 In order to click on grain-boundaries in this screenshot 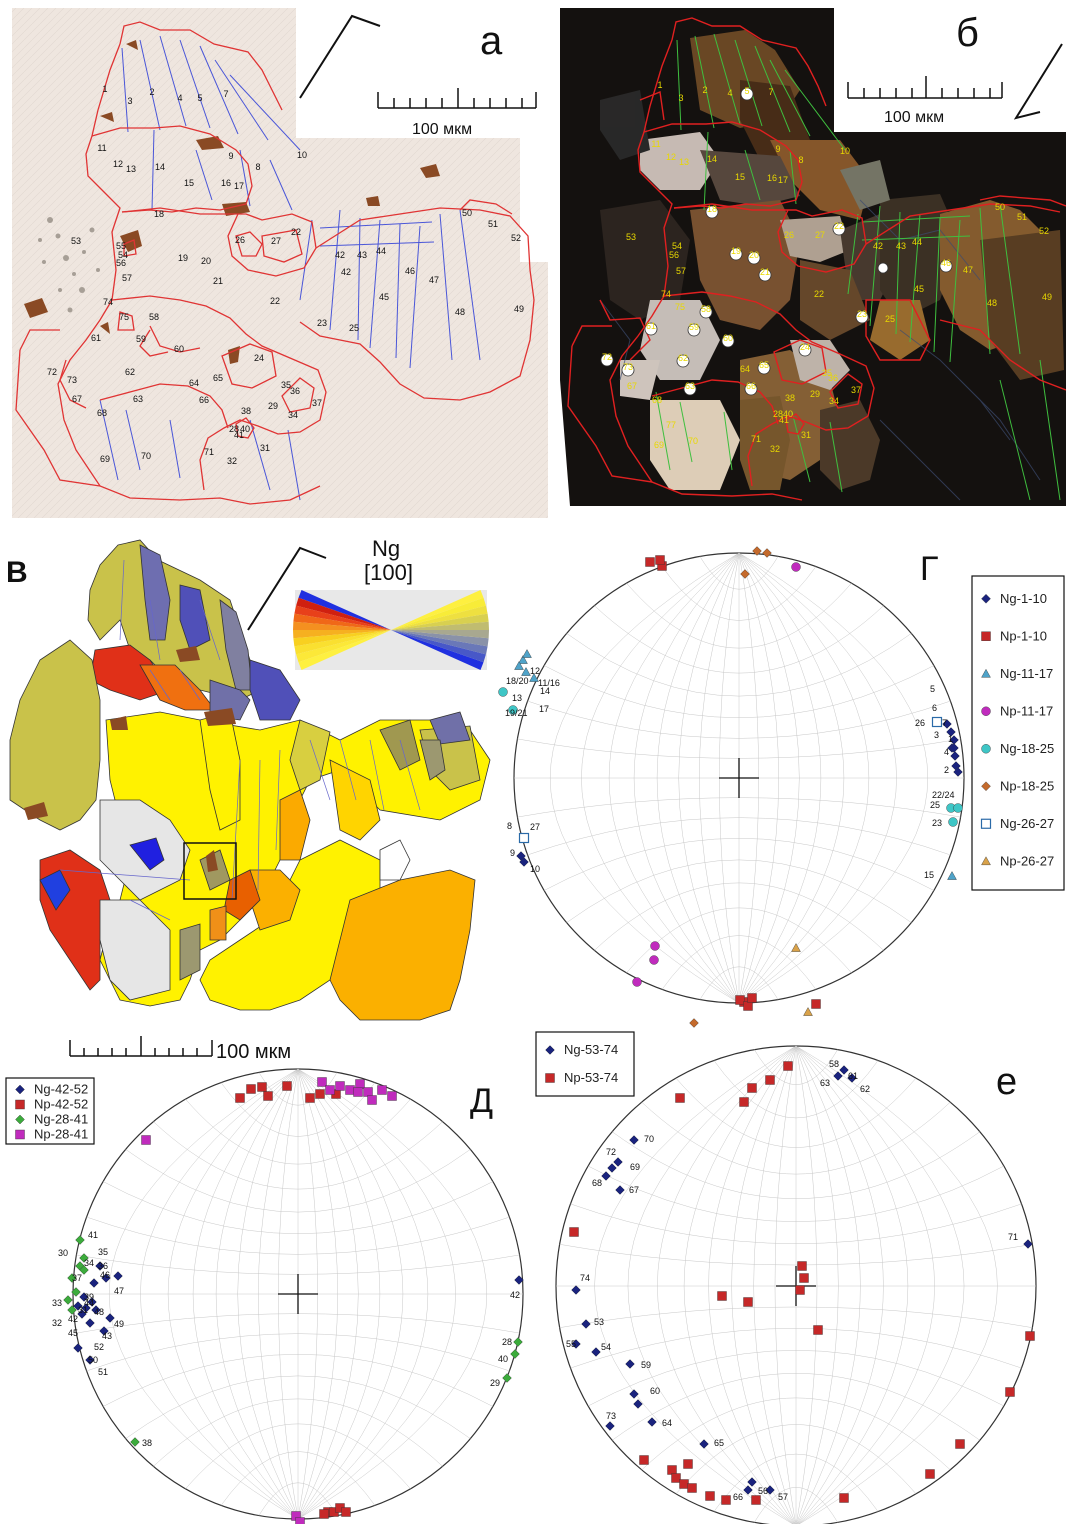, I will do `click(816, 259)`.